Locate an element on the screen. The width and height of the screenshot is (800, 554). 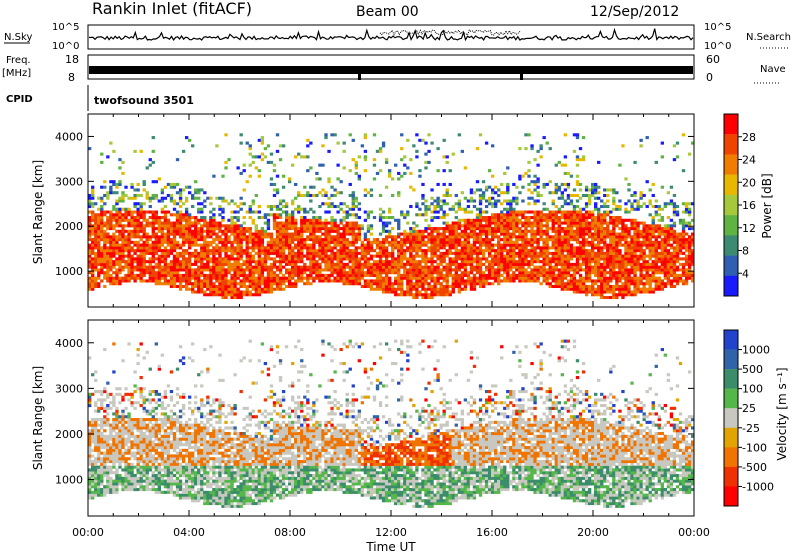
cpid-value: twofsound 3501 is located at coordinates (144, 100).